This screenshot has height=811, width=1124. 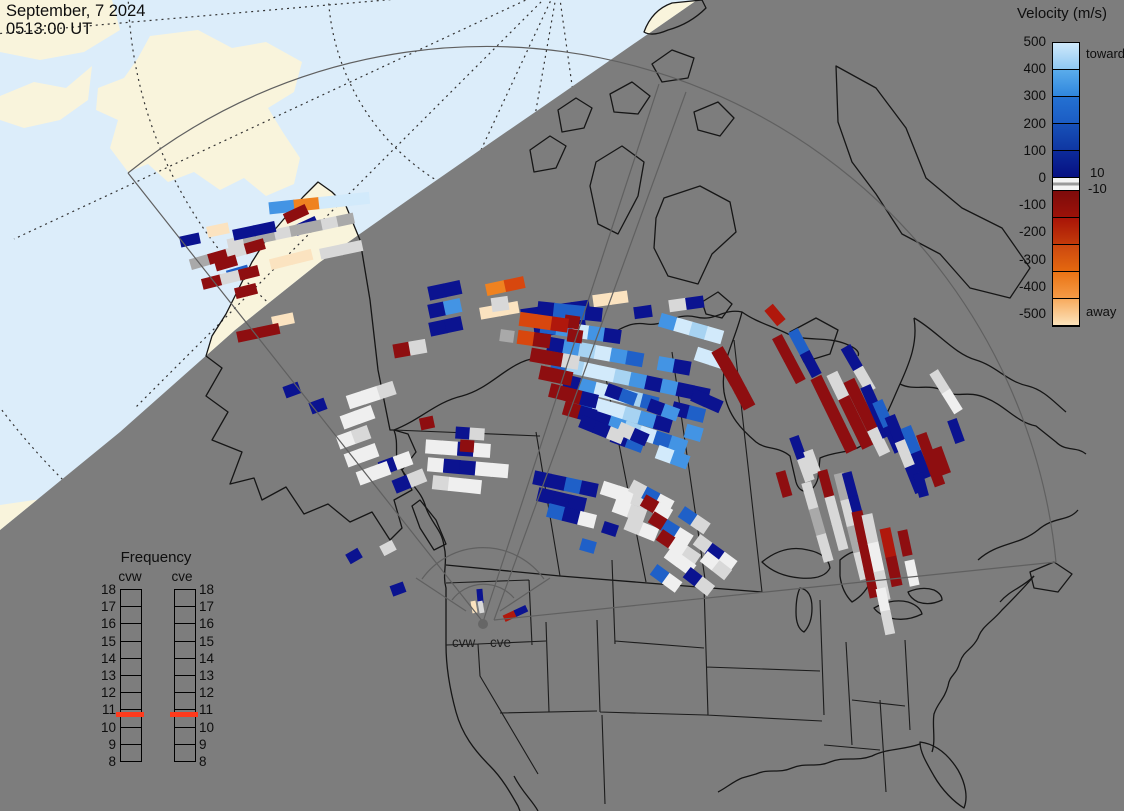 What do you see at coordinates (182, 576) in the screenshot?
I see `freq-cve-label: cve` at bounding box center [182, 576].